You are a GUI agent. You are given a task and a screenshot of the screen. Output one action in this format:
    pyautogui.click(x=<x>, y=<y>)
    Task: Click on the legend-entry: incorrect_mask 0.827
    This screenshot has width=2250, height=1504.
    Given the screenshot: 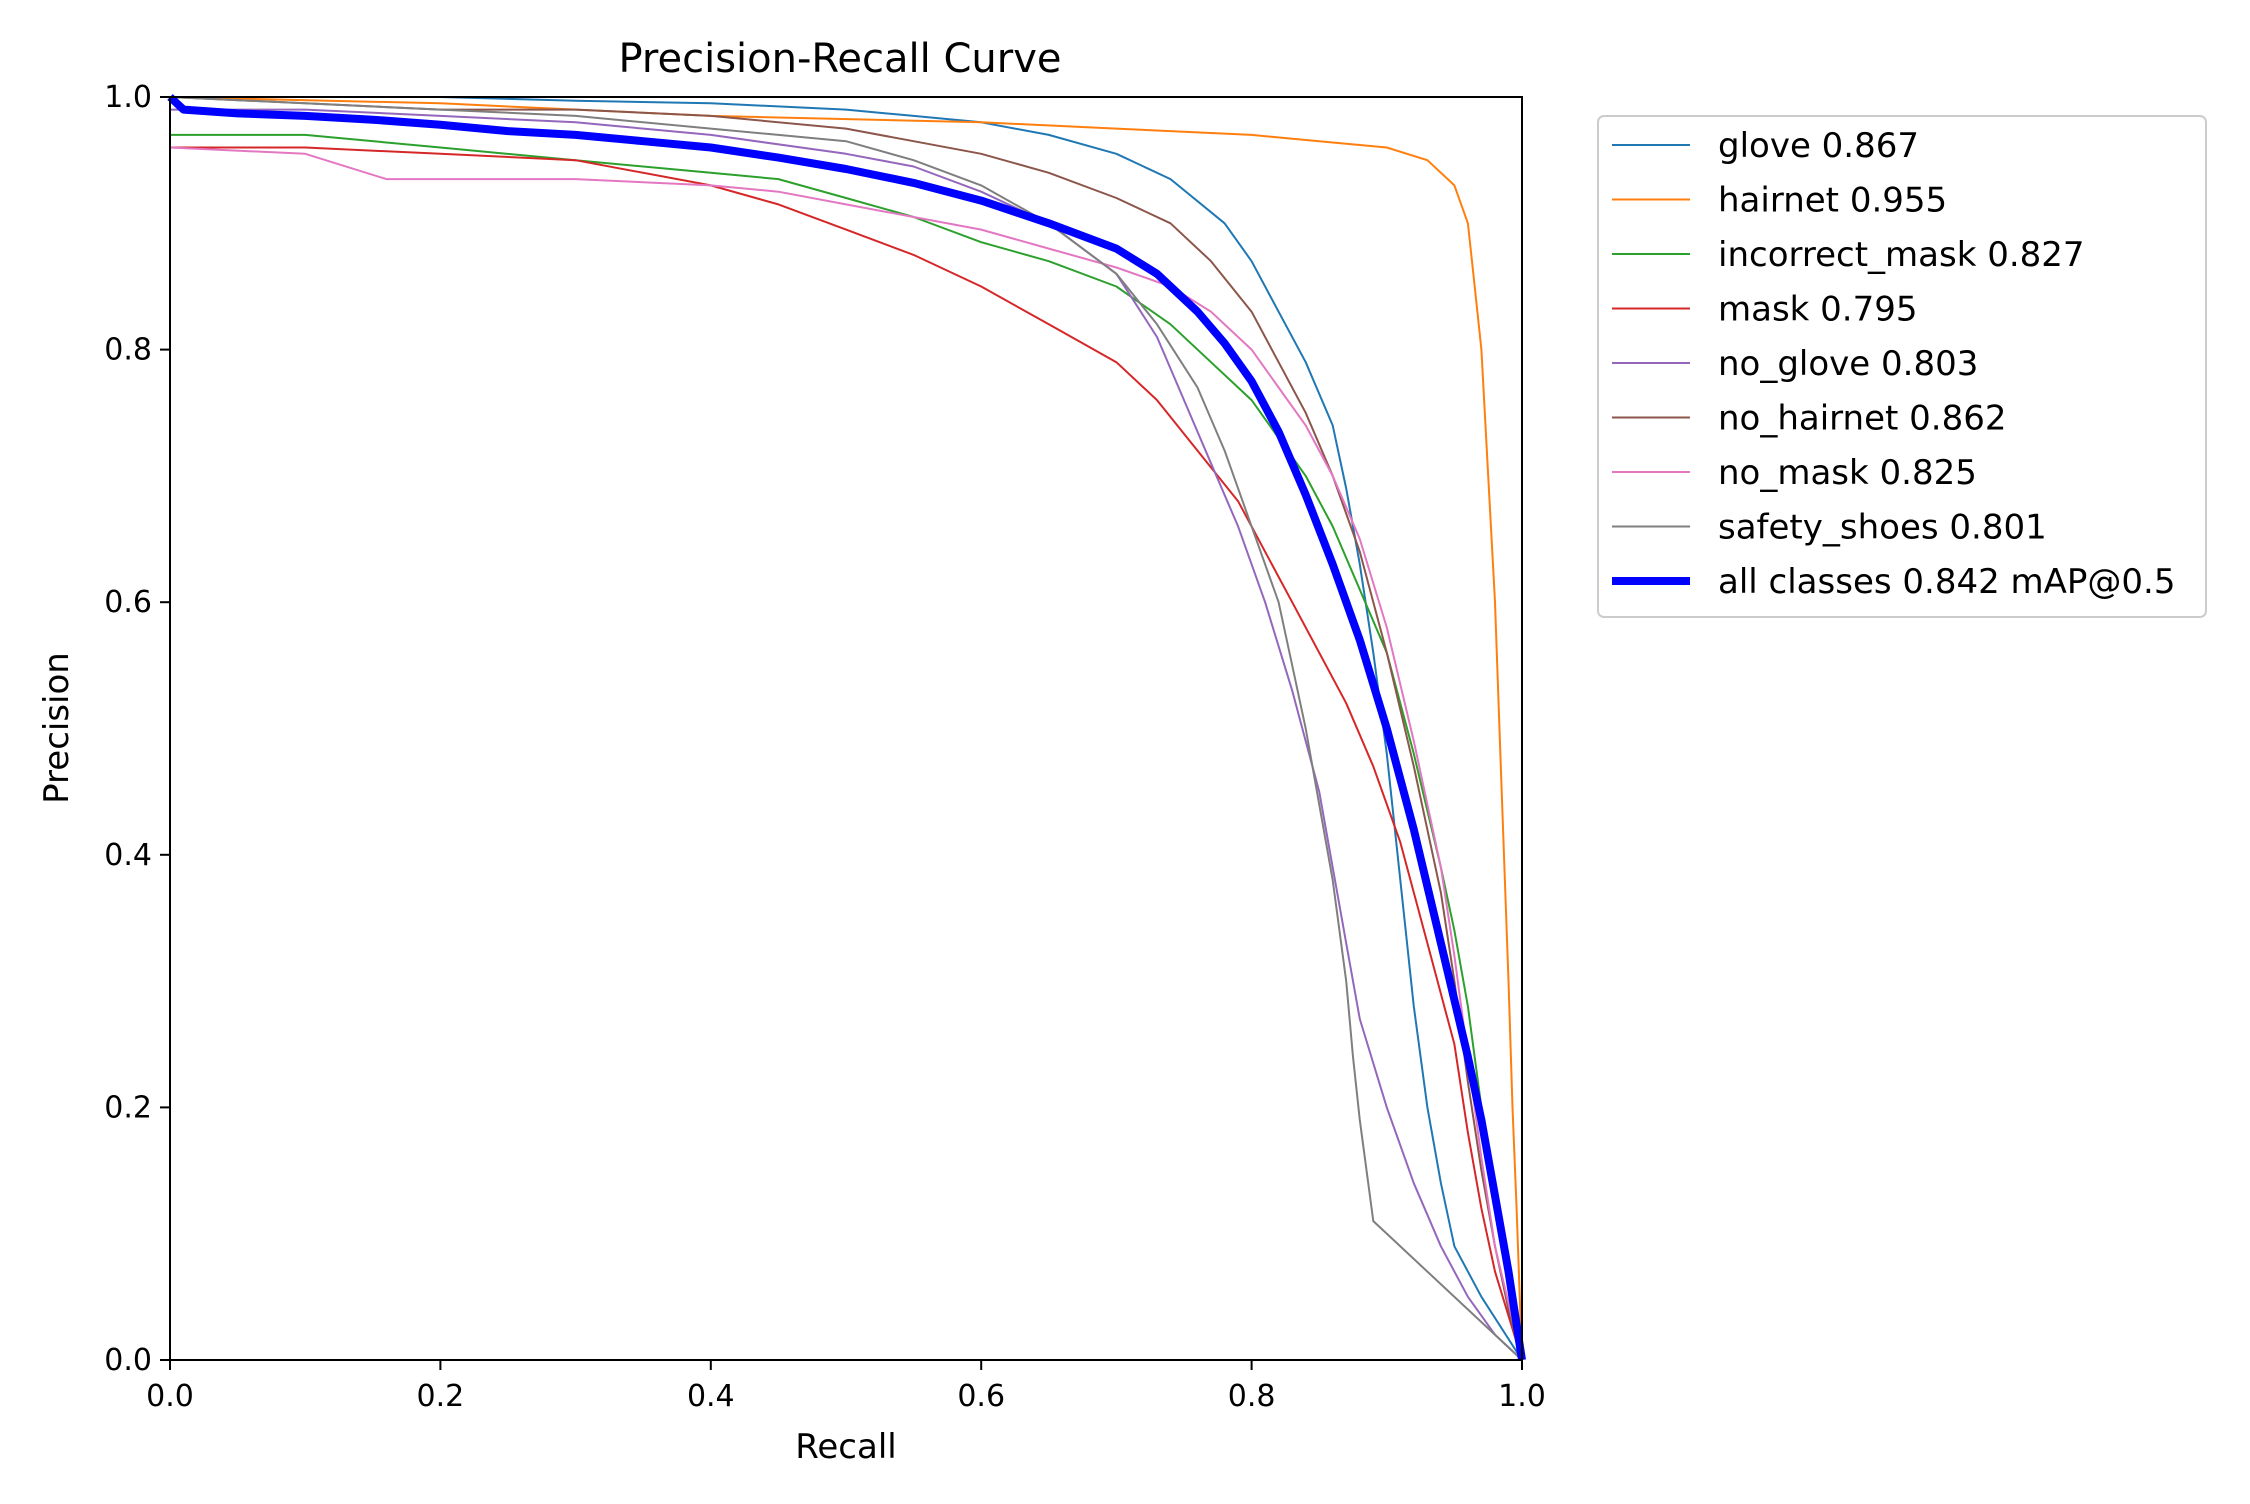 What is the action you would take?
    pyautogui.click(x=1901, y=255)
    